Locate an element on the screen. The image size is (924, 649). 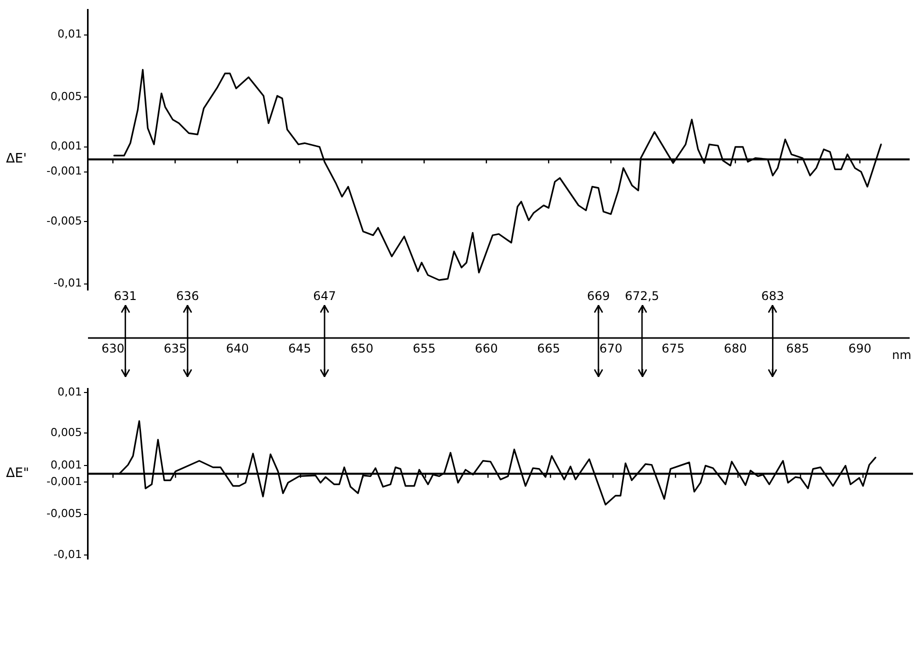
x-tick-label: 680 is located at coordinates (735, 348).